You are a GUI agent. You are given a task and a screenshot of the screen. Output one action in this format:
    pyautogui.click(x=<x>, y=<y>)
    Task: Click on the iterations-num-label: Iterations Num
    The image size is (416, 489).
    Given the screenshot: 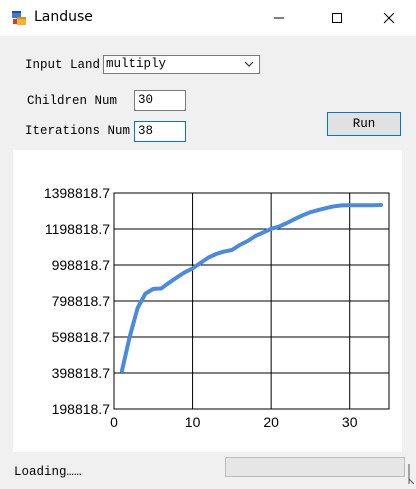 What is the action you would take?
    pyautogui.click(x=77, y=131)
    